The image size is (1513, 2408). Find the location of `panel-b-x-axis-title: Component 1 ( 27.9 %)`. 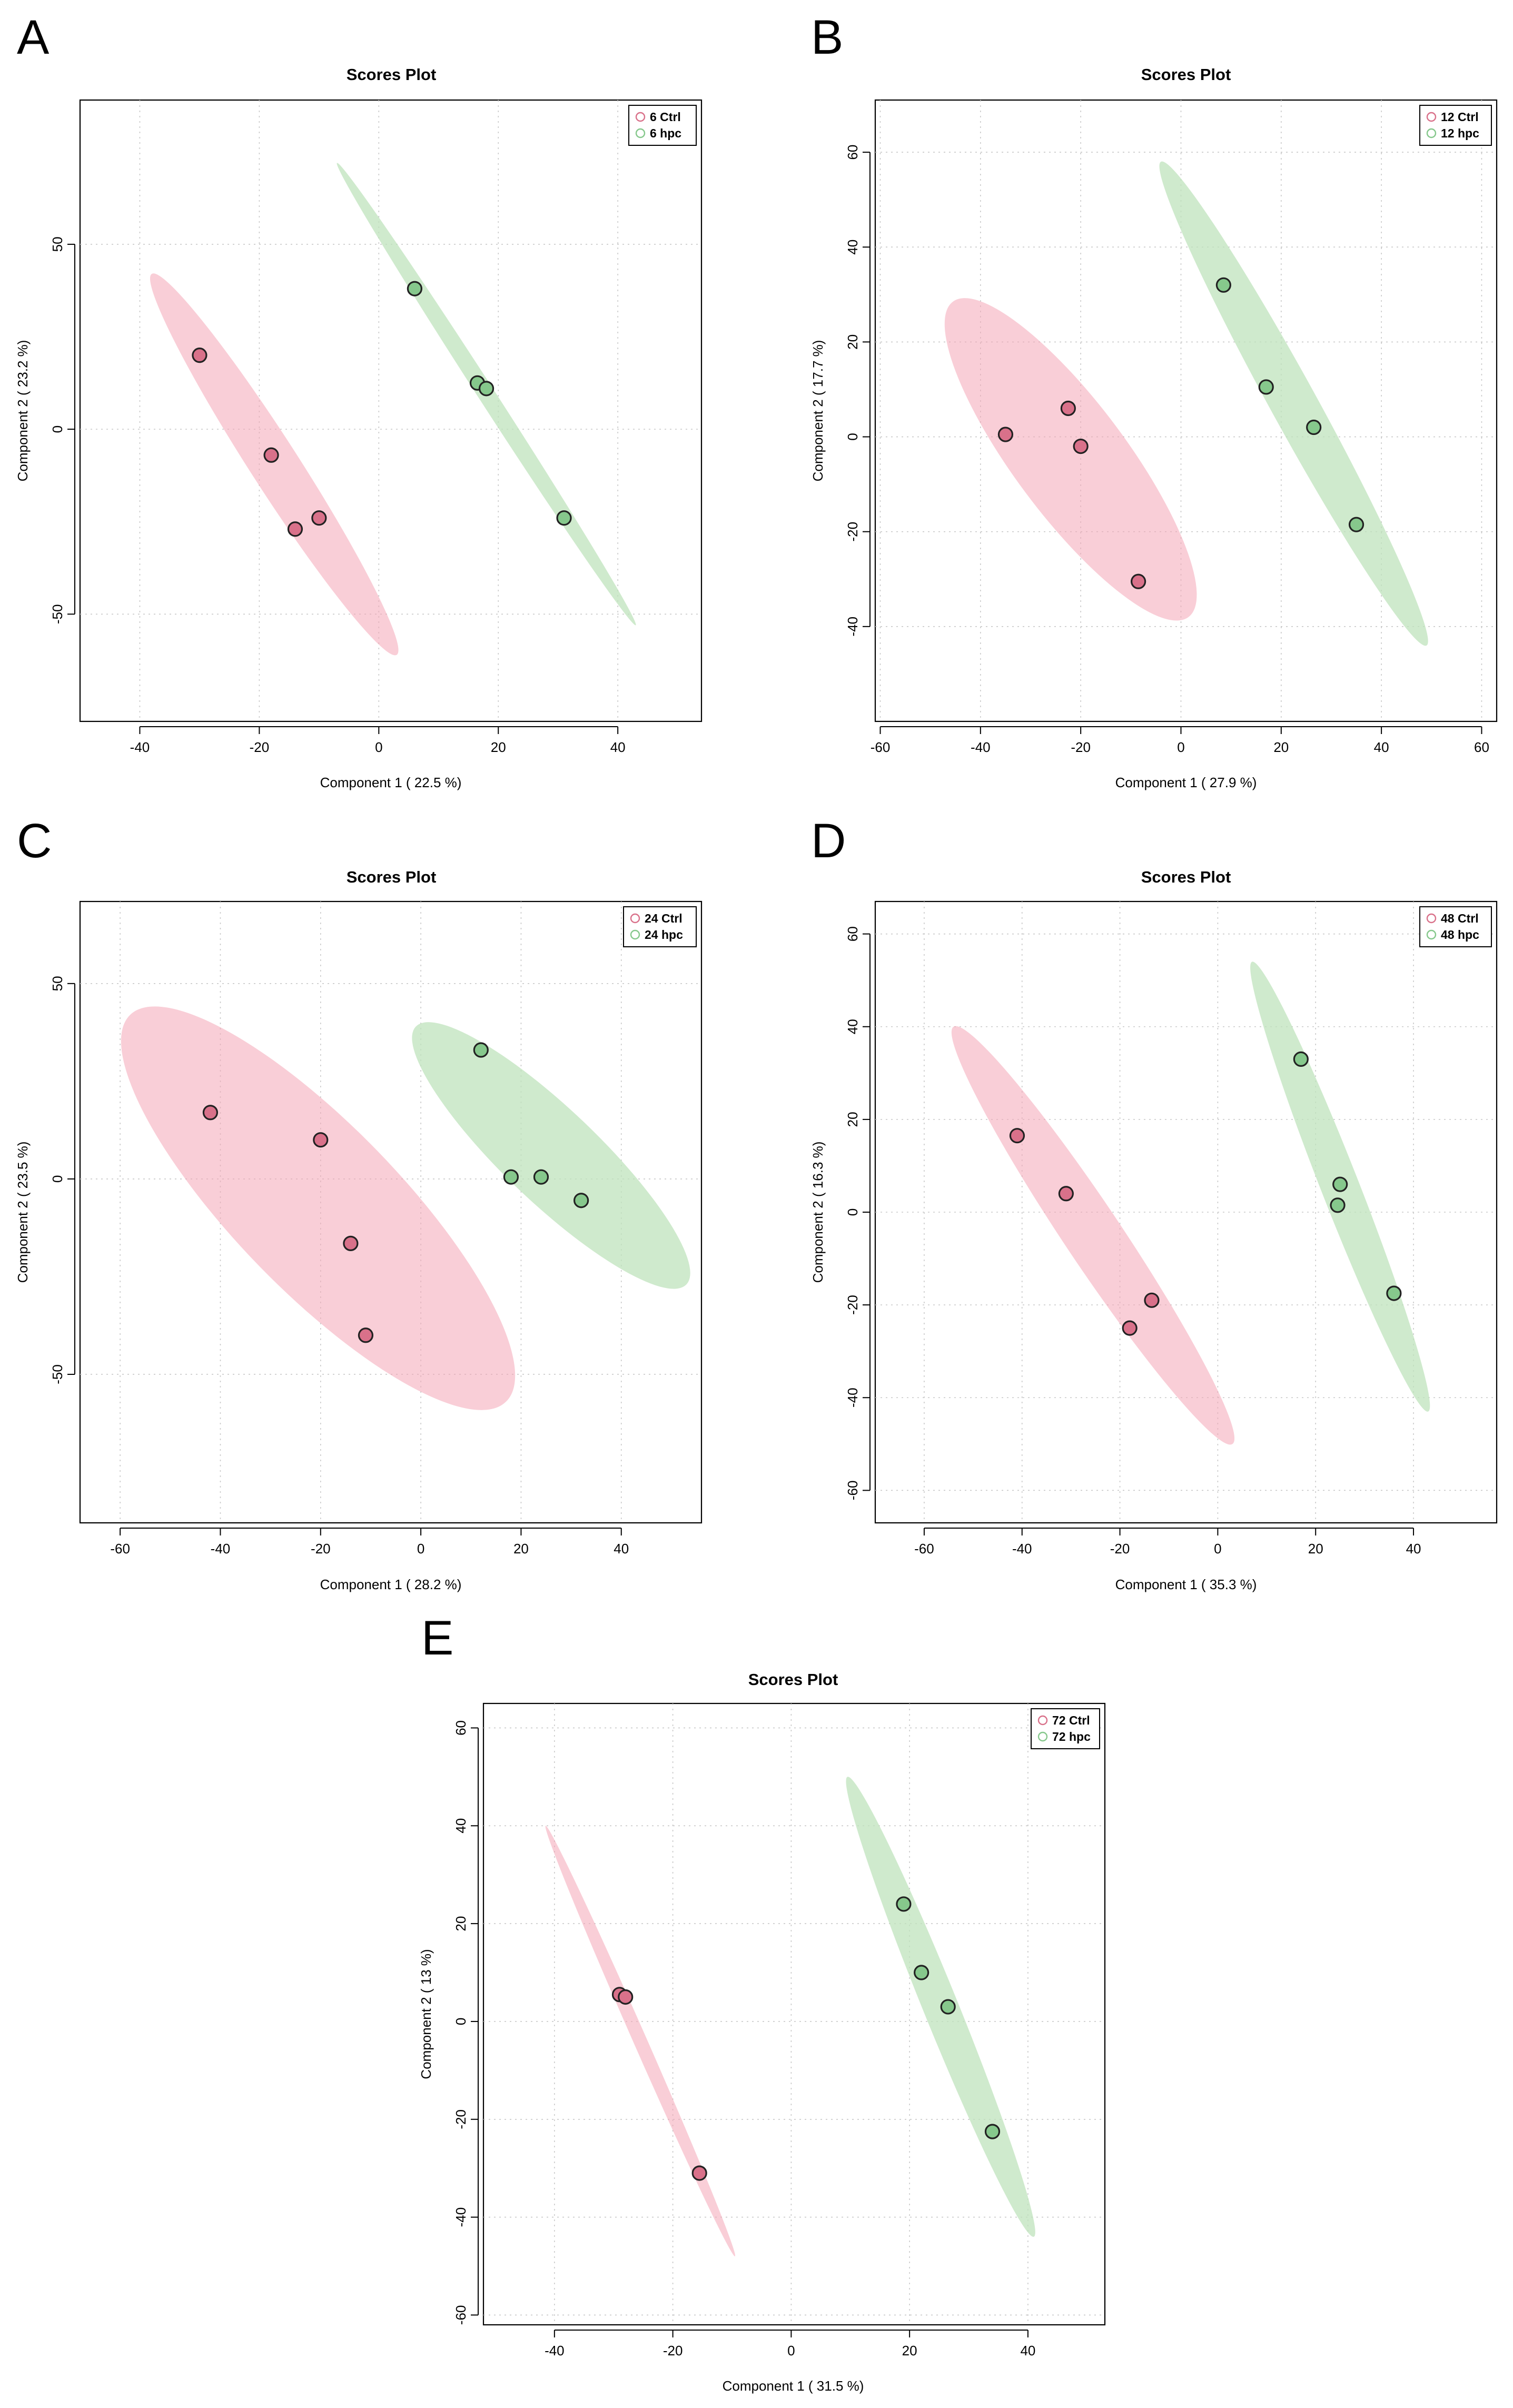

panel-b-x-axis-title: Component 1 ( 27.9 %) is located at coordinates (1186, 782).